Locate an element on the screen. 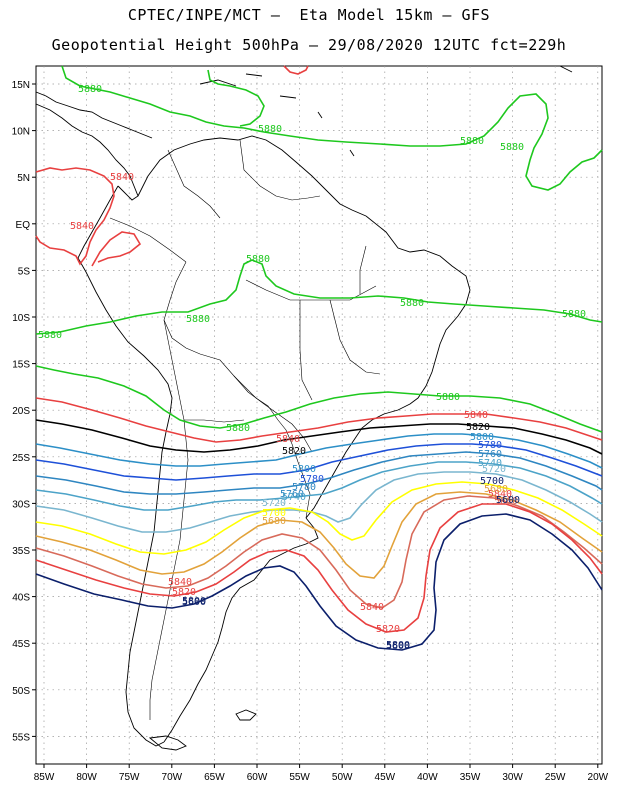  lat-label: 15N is located at coordinates (21, 85).